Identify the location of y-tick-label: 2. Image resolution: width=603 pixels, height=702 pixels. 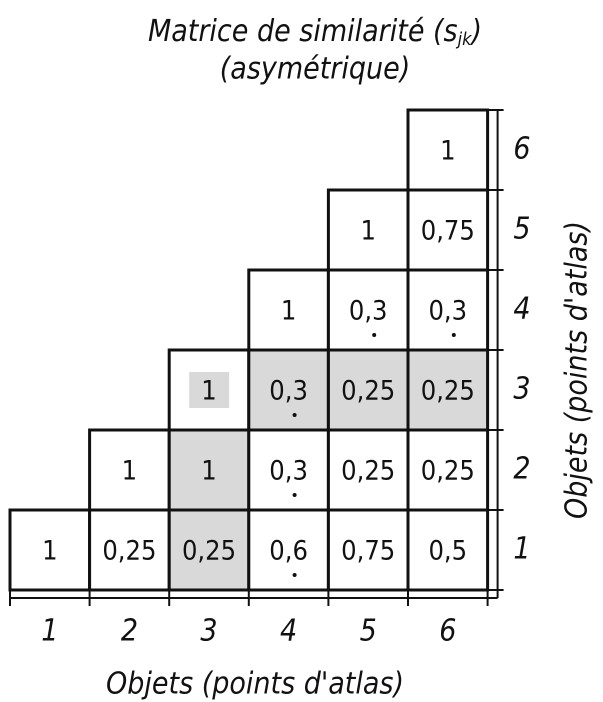
(521, 469).